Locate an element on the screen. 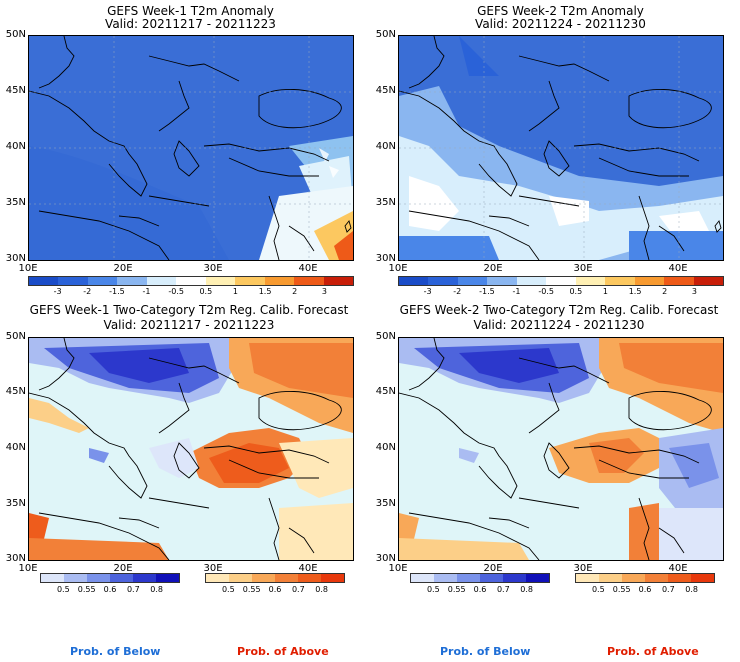  p3-lon-10: 10E is located at coordinates (28, 568).